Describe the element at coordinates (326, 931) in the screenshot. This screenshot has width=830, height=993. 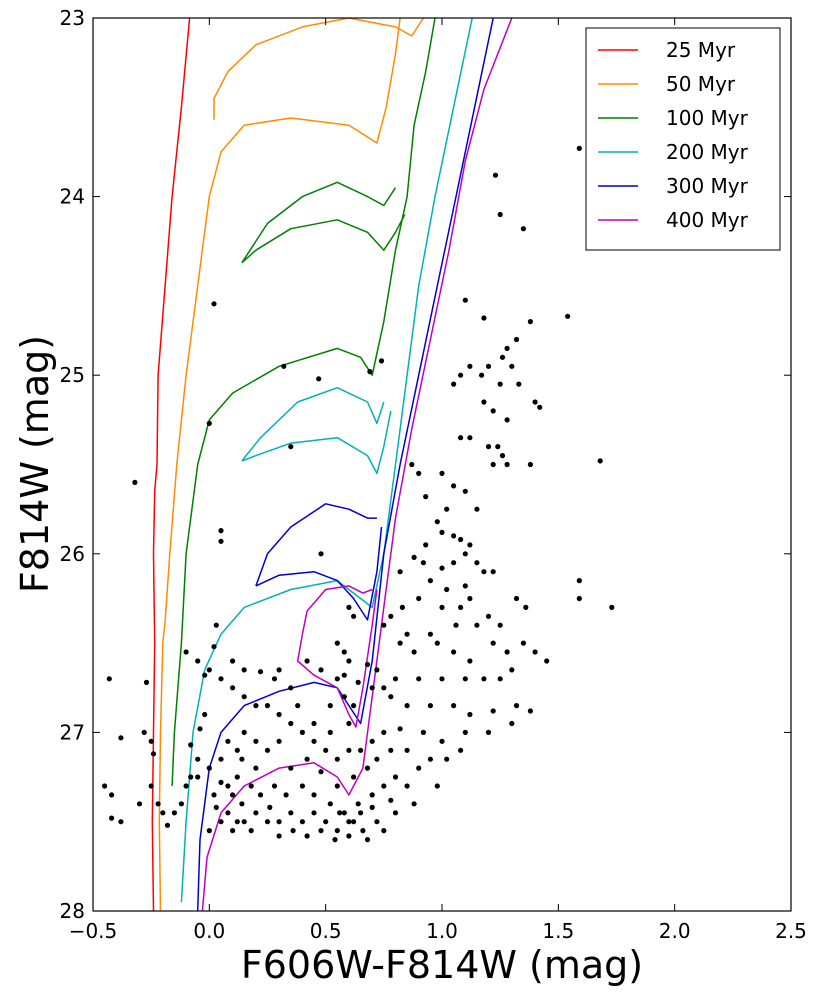
I see `x-tick-label: 0.5` at that location.